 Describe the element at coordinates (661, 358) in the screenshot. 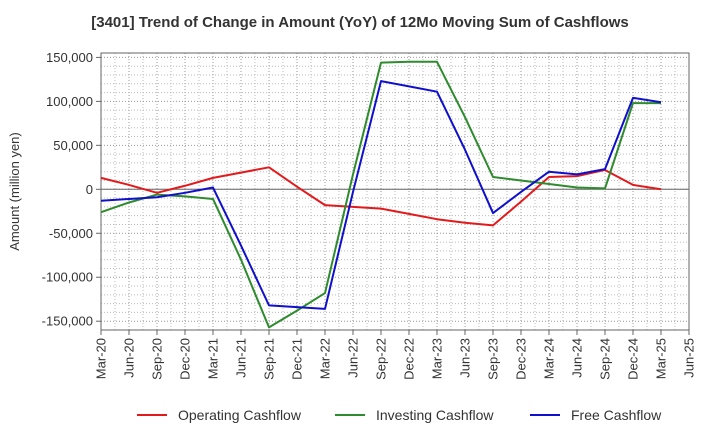

I see `x-tick-label: Mar-25` at that location.